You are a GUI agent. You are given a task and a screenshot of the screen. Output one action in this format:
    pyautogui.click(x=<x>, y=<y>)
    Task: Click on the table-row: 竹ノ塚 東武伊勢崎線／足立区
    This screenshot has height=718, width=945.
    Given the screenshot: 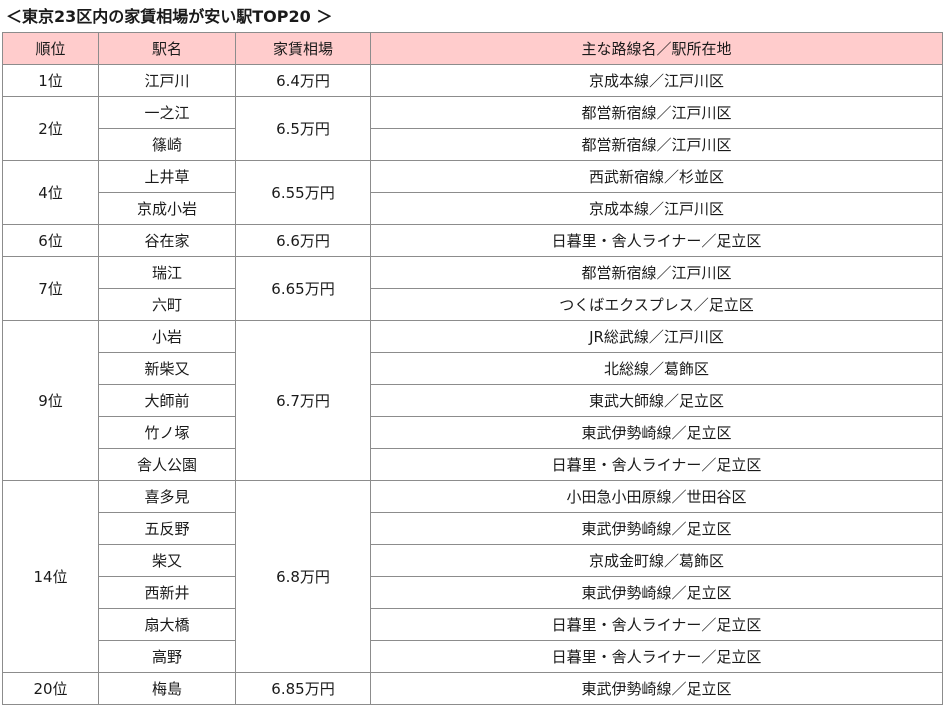 What is the action you would take?
    pyautogui.click(x=473, y=432)
    